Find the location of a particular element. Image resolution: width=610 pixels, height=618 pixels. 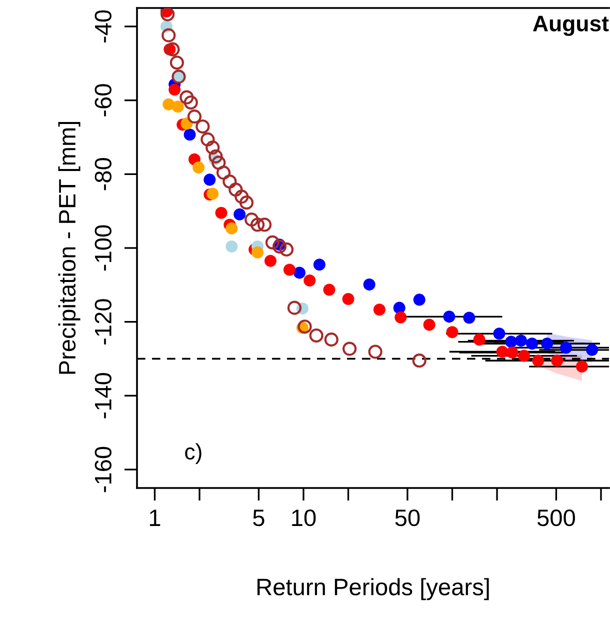

y-tick-label: -160 is located at coordinates (103, 469).